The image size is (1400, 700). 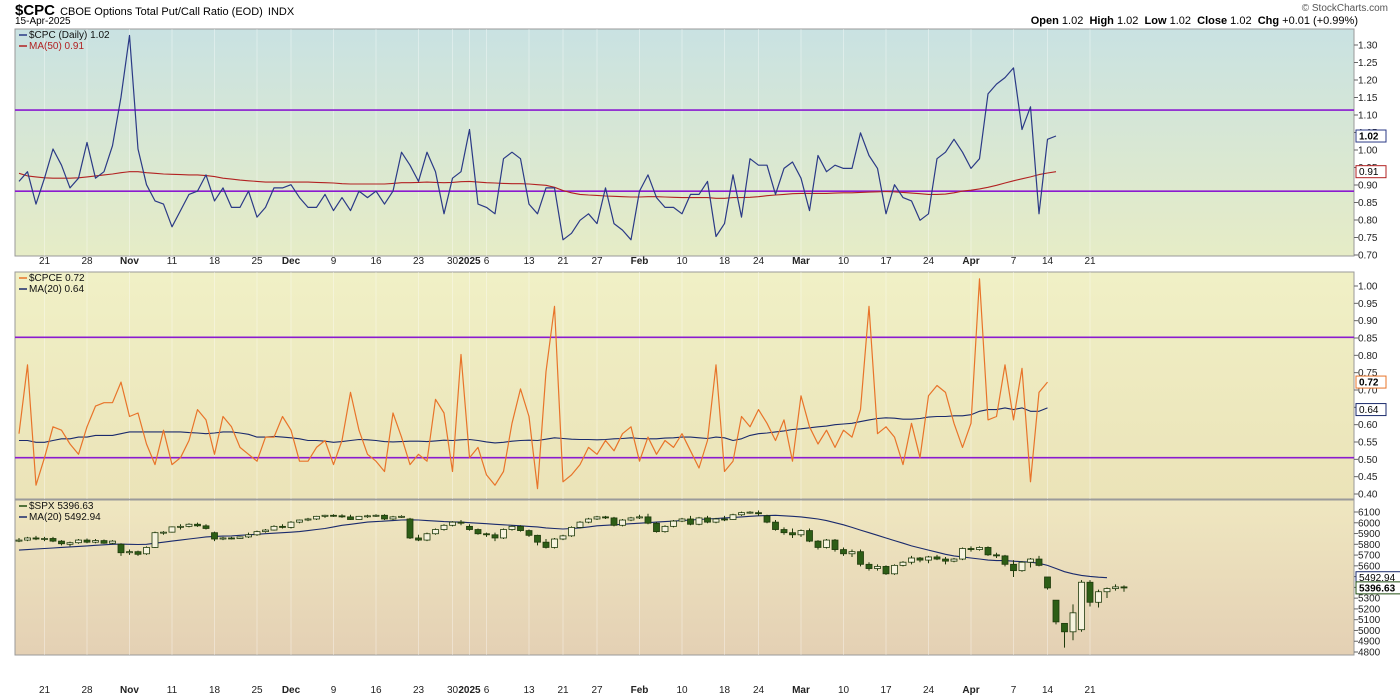 What do you see at coordinates (1344, 8) in the screenshot?
I see `brand-label: © StockCharts.com` at bounding box center [1344, 8].